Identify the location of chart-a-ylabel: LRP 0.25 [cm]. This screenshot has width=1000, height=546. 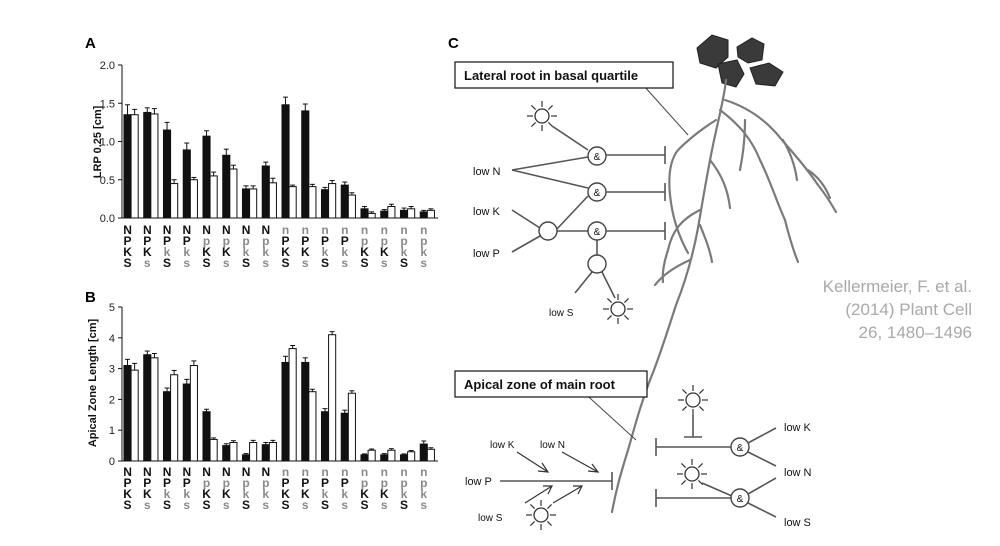
(98, 141).